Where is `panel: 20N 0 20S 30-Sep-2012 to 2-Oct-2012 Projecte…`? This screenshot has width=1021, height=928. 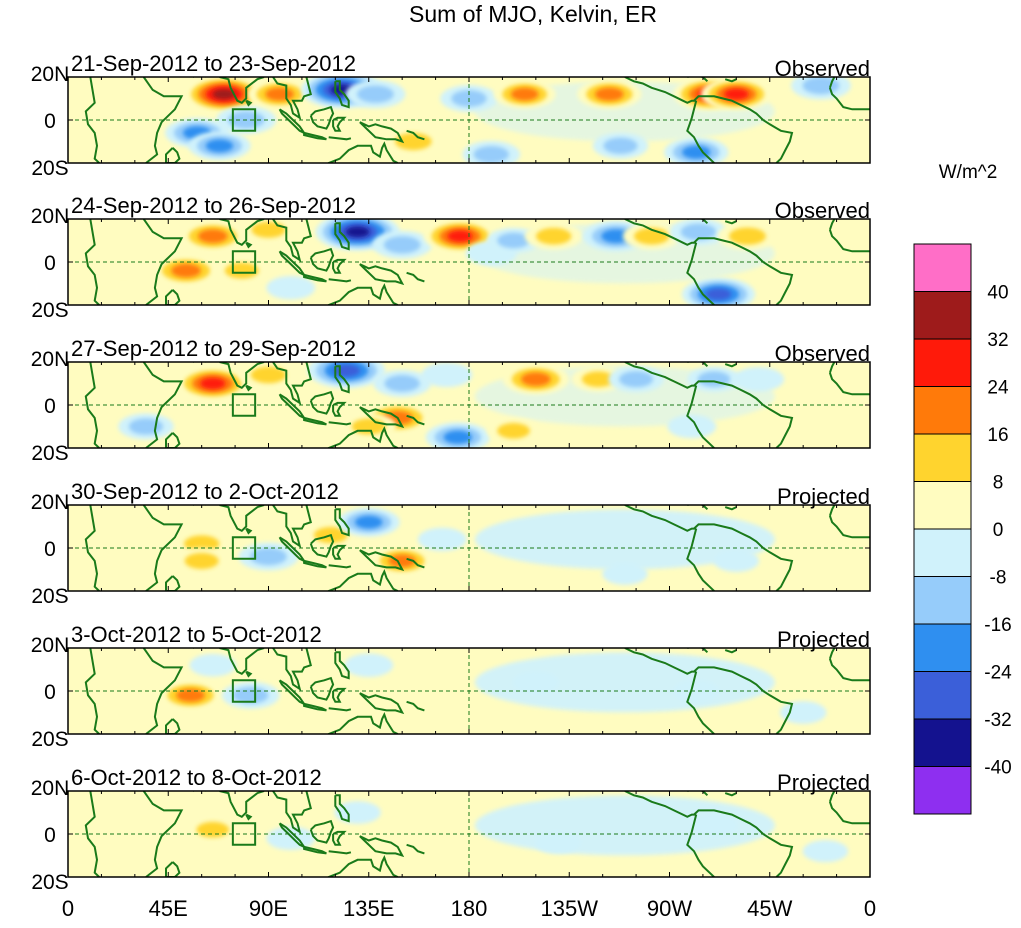
panel: 20N 0 20S 30-Sep-2012 to 2-Oct-2012 Projecte… is located at coordinates (451, 543).